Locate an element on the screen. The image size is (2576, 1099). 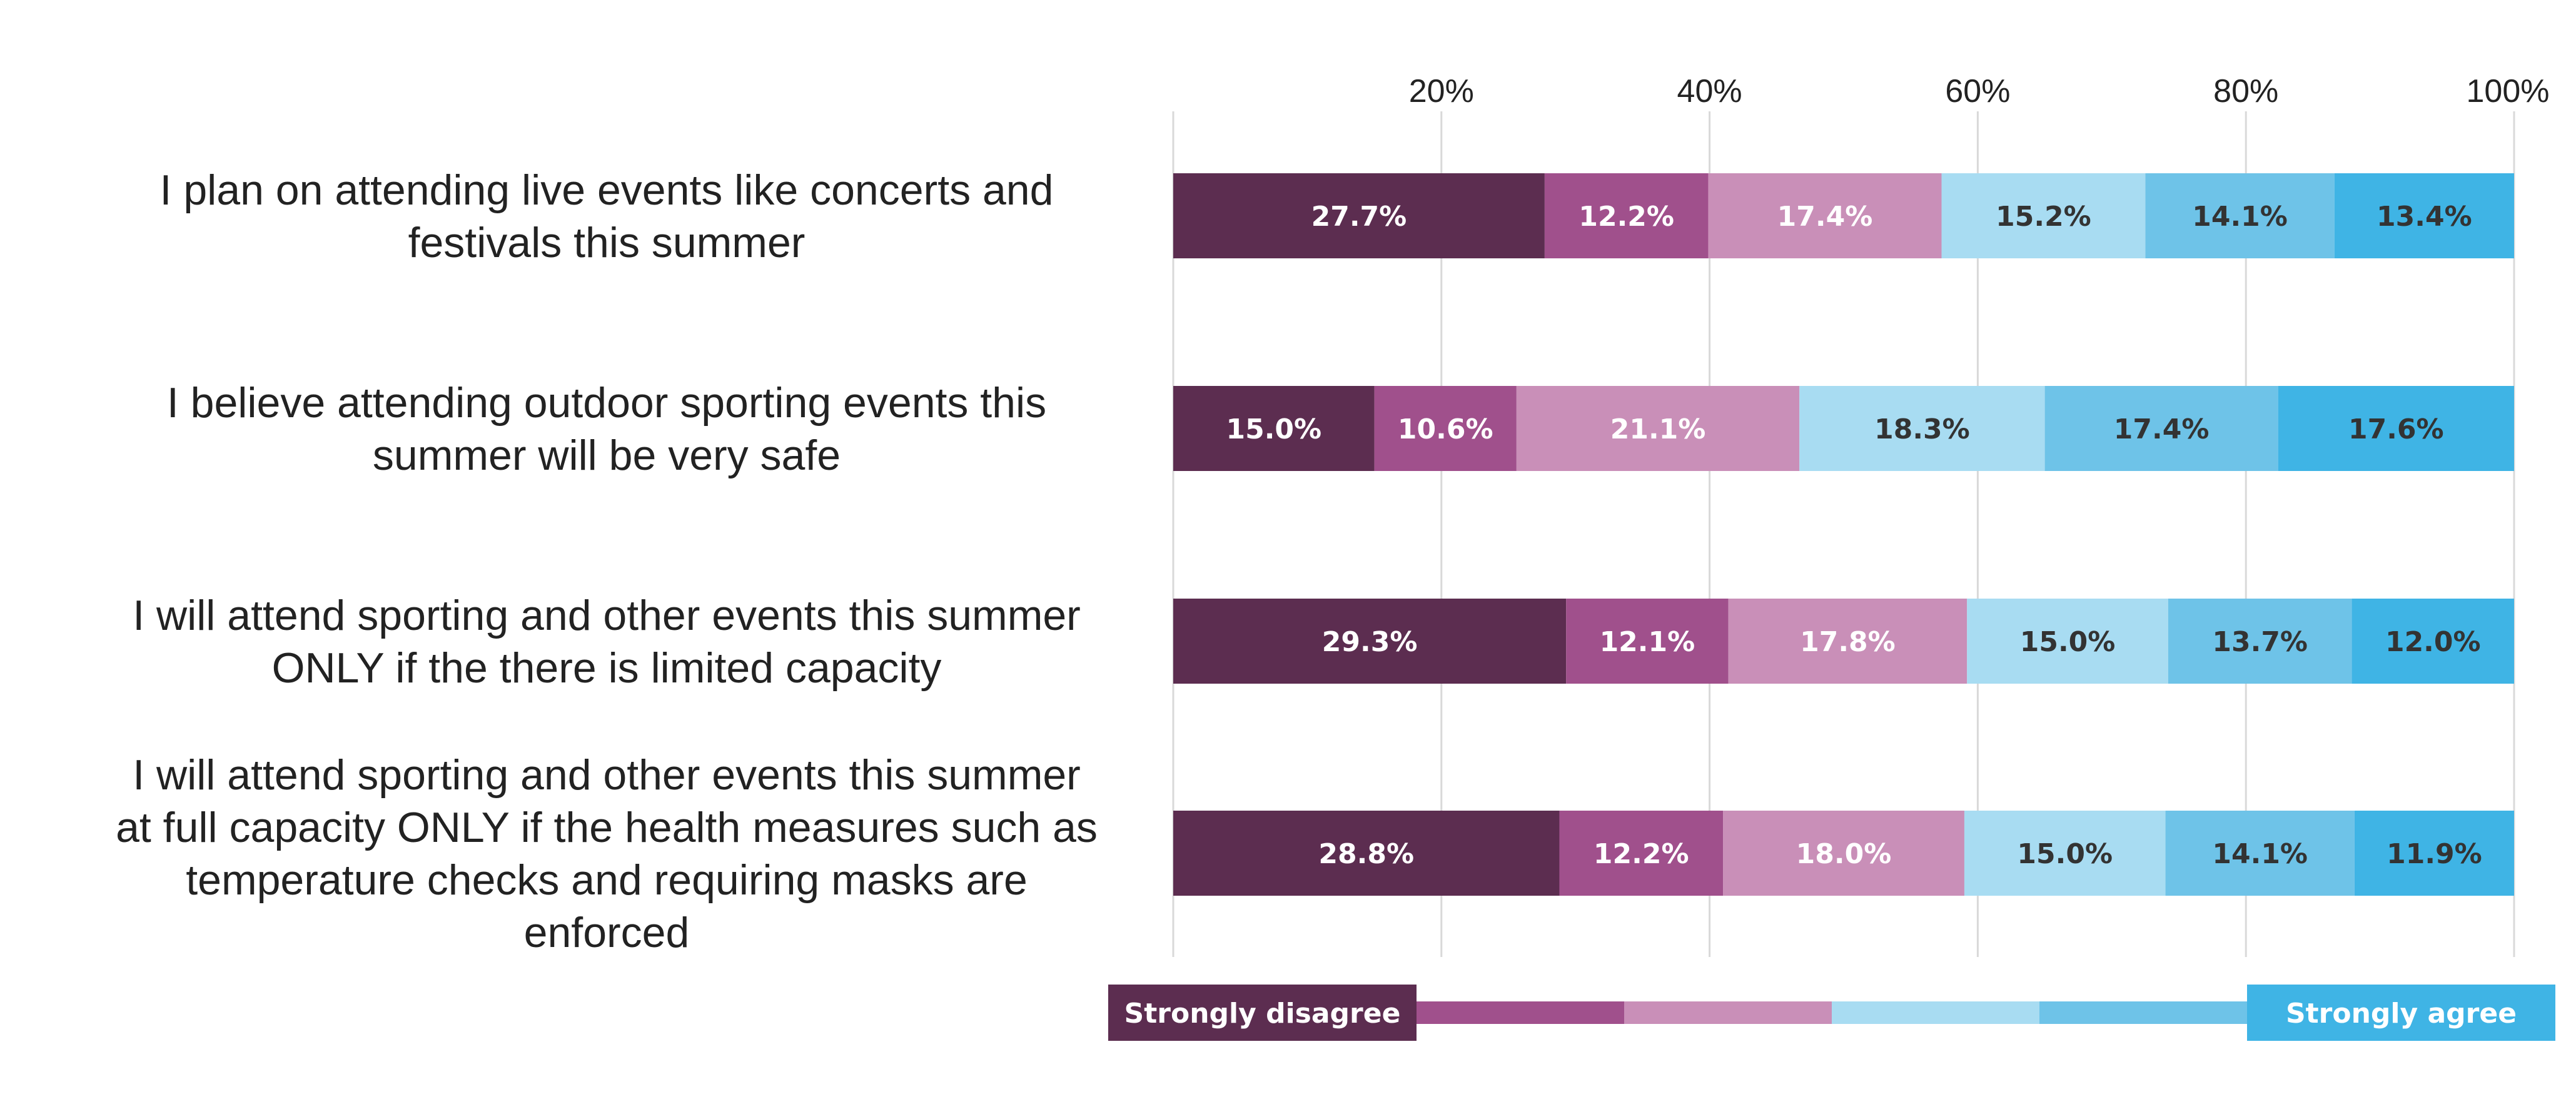
data-label: 12.1% is located at coordinates (1648, 642).